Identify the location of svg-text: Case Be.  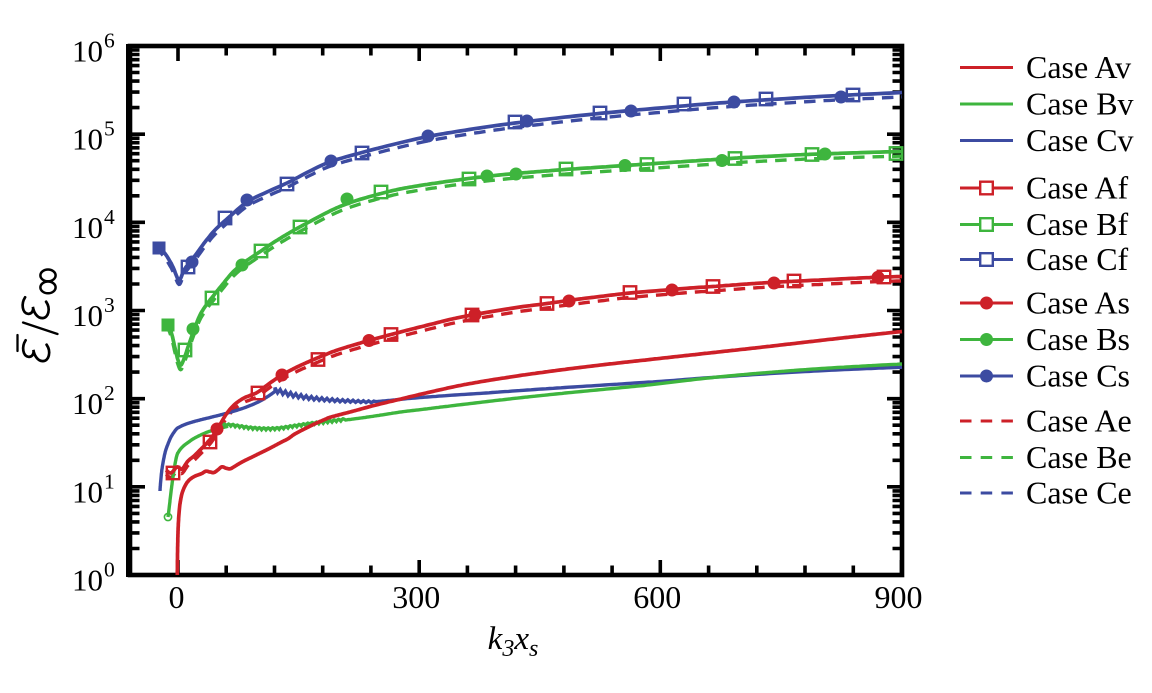
(1079, 457).